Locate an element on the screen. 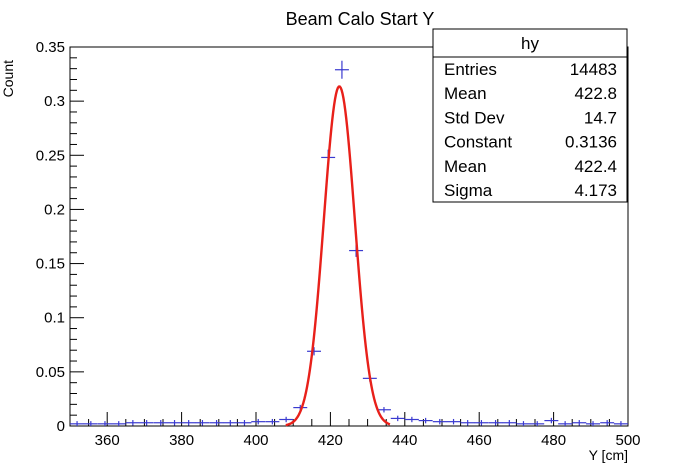 This screenshot has width=698, height=475. x-tick-label: 460 is located at coordinates (479, 440).